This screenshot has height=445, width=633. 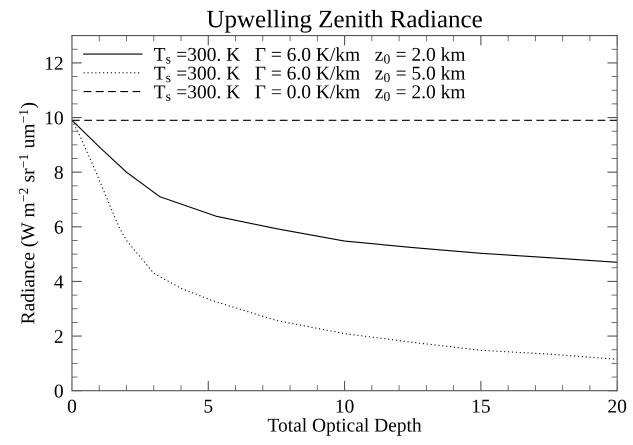 What do you see at coordinates (54, 63) in the screenshot?
I see `y-tick-label: 12` at bounding box center [54, 63].